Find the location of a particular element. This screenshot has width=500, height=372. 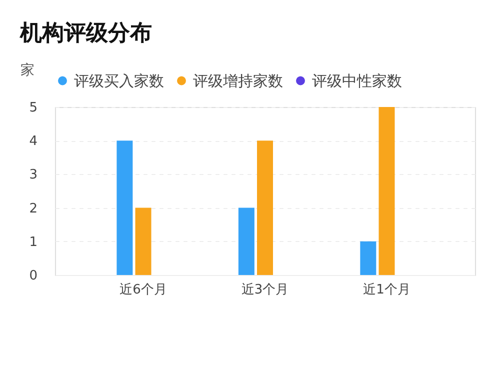

y-axis-title: 家 is located at coordinates (27, 70).